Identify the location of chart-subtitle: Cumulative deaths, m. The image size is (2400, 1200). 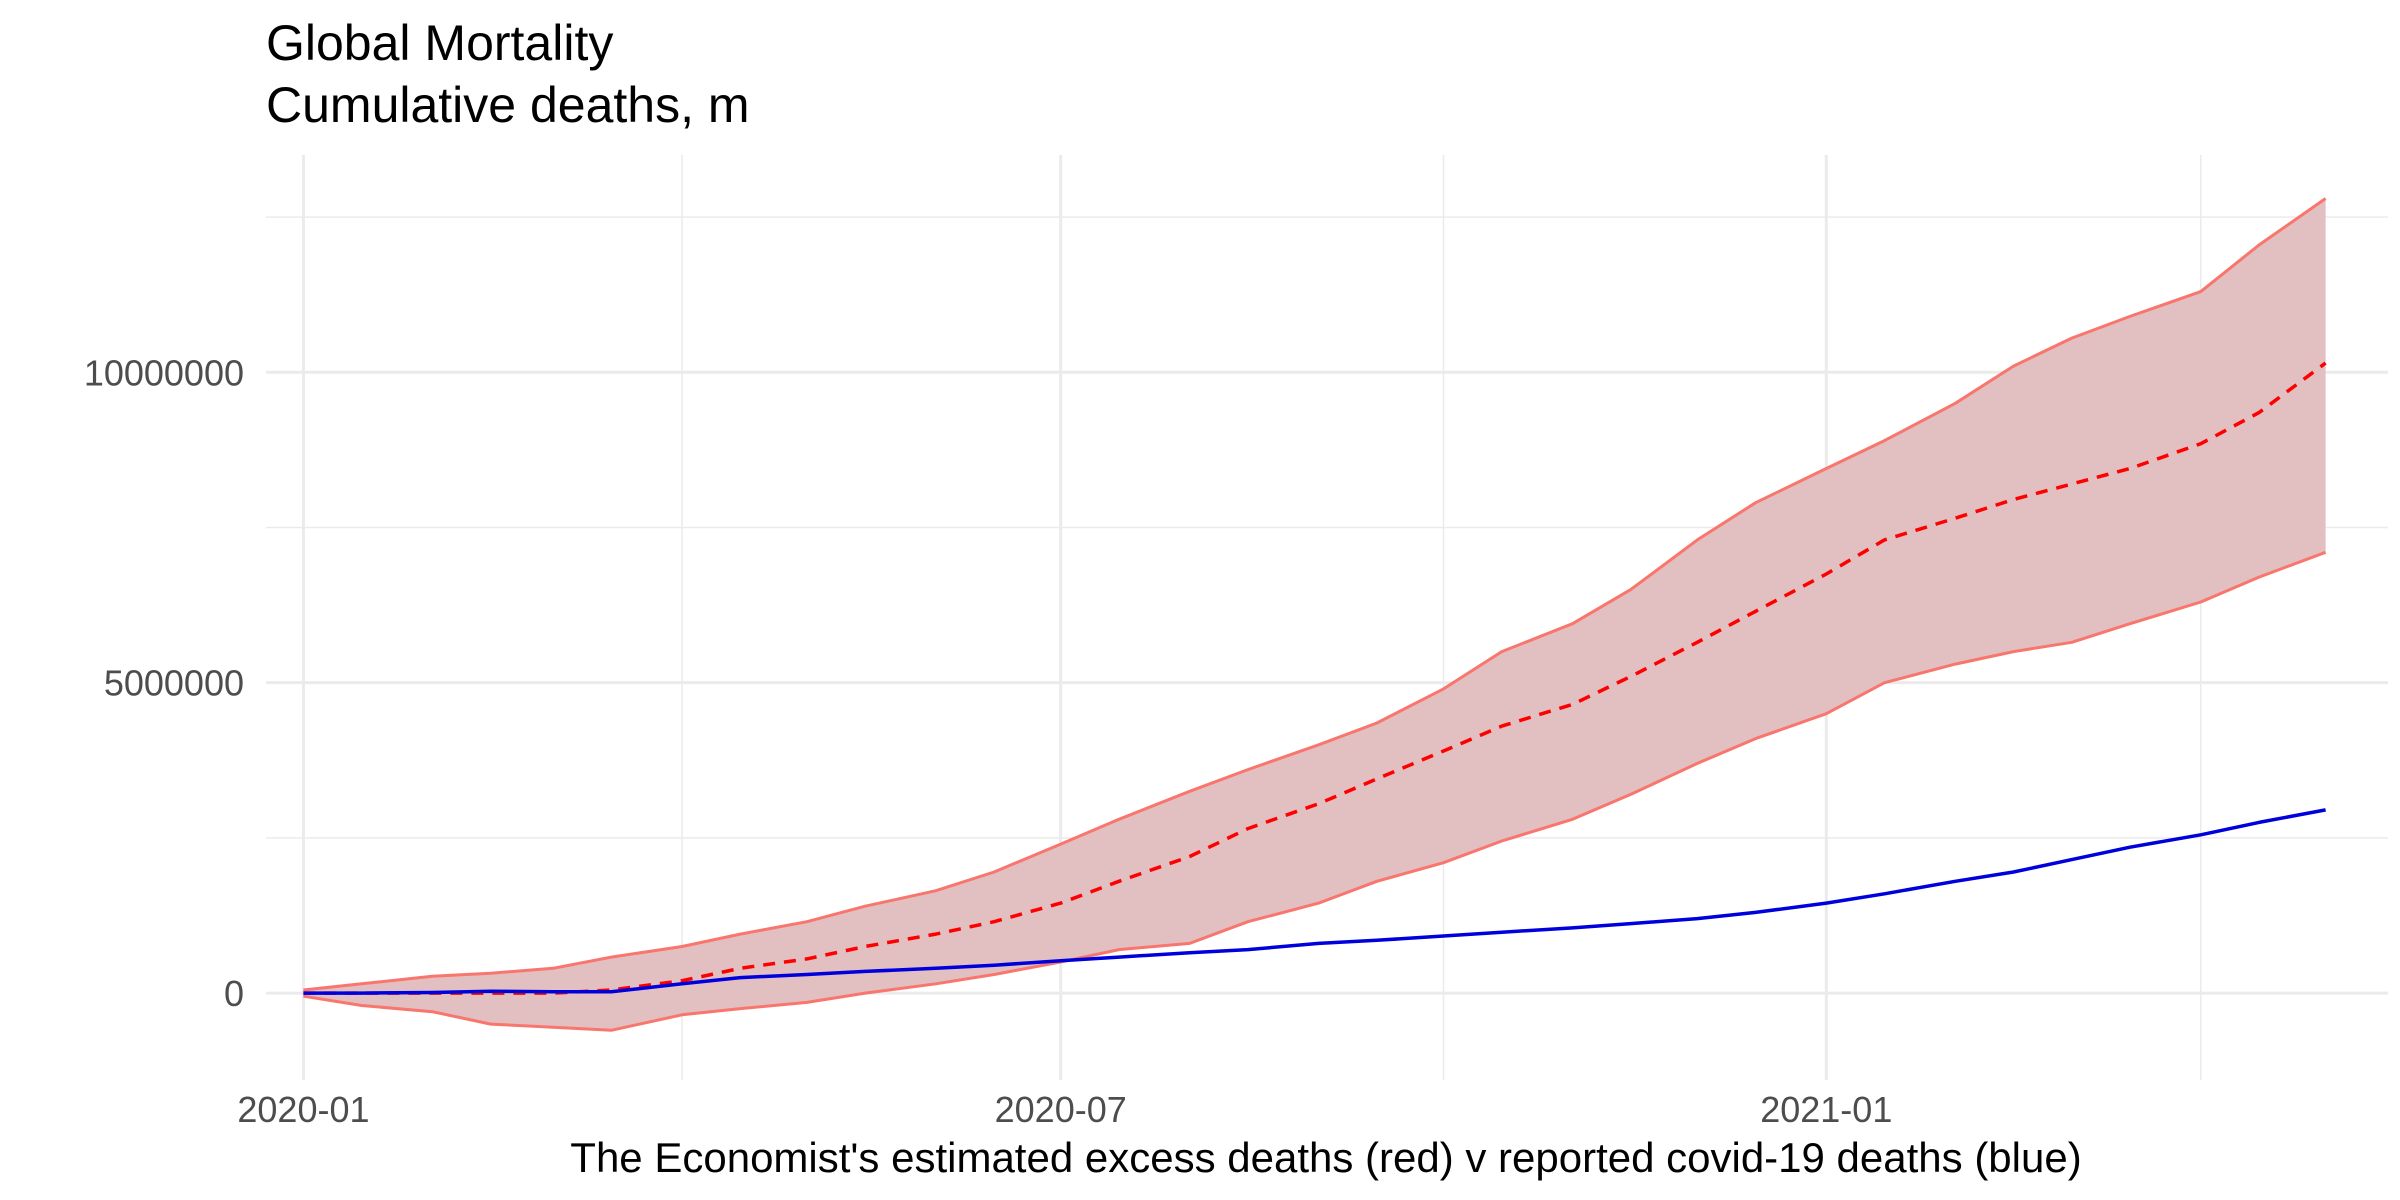
(508, 105).